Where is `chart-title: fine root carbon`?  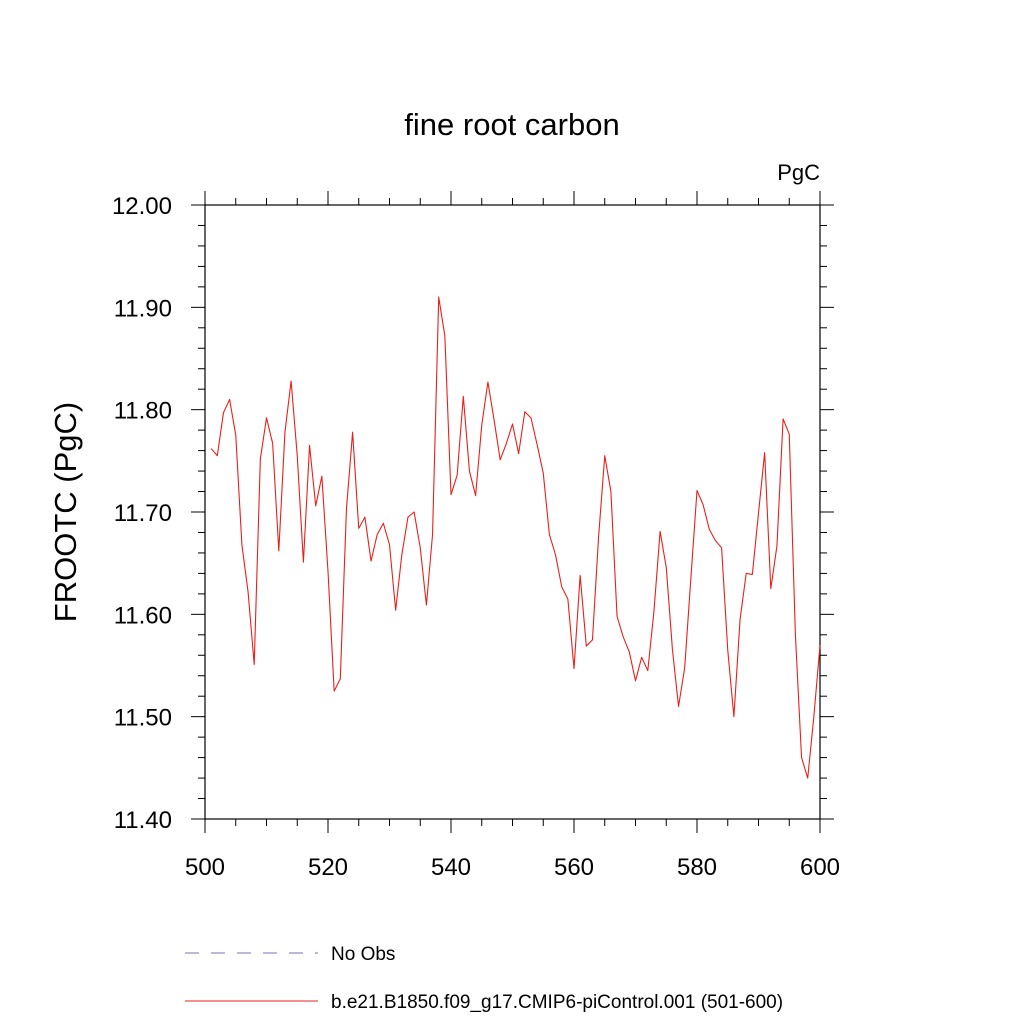 chart-title: fine root carbon is located at coordinates (511, 124).